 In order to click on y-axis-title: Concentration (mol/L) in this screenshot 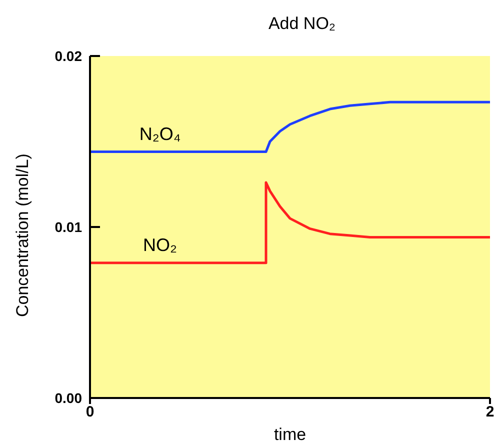, I will do `click(22, 235)`.